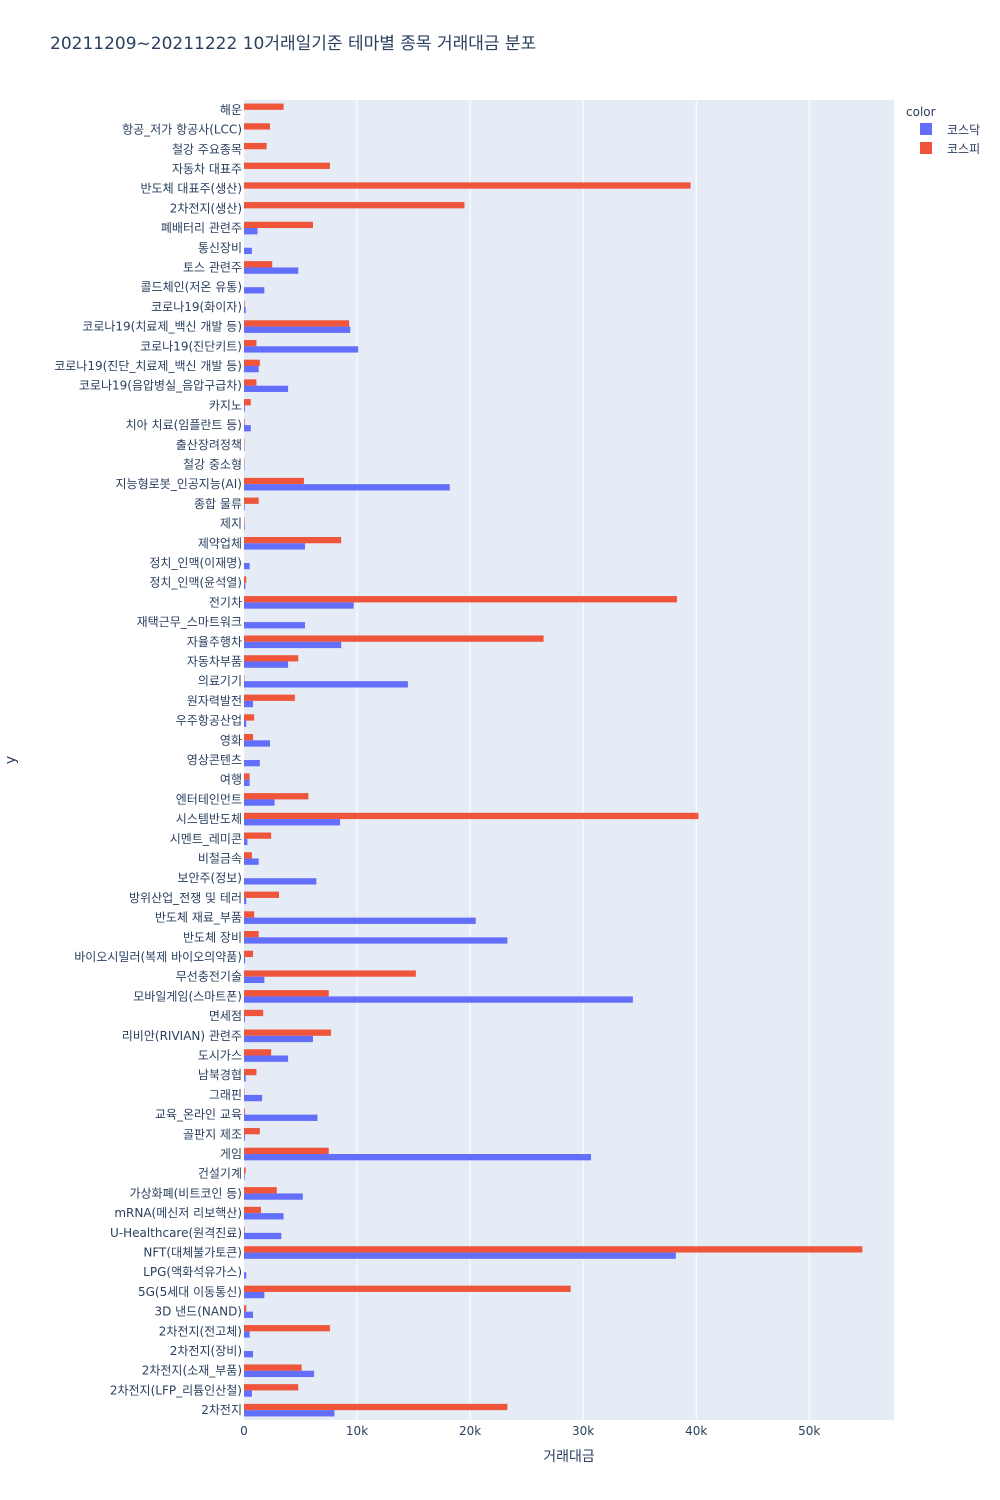 This screenshot has height=1500, width=1000. Describe the element at coordinates (198, 1115) in the screenshot. I see `category-label: 교육_온라인 교육` at that location.